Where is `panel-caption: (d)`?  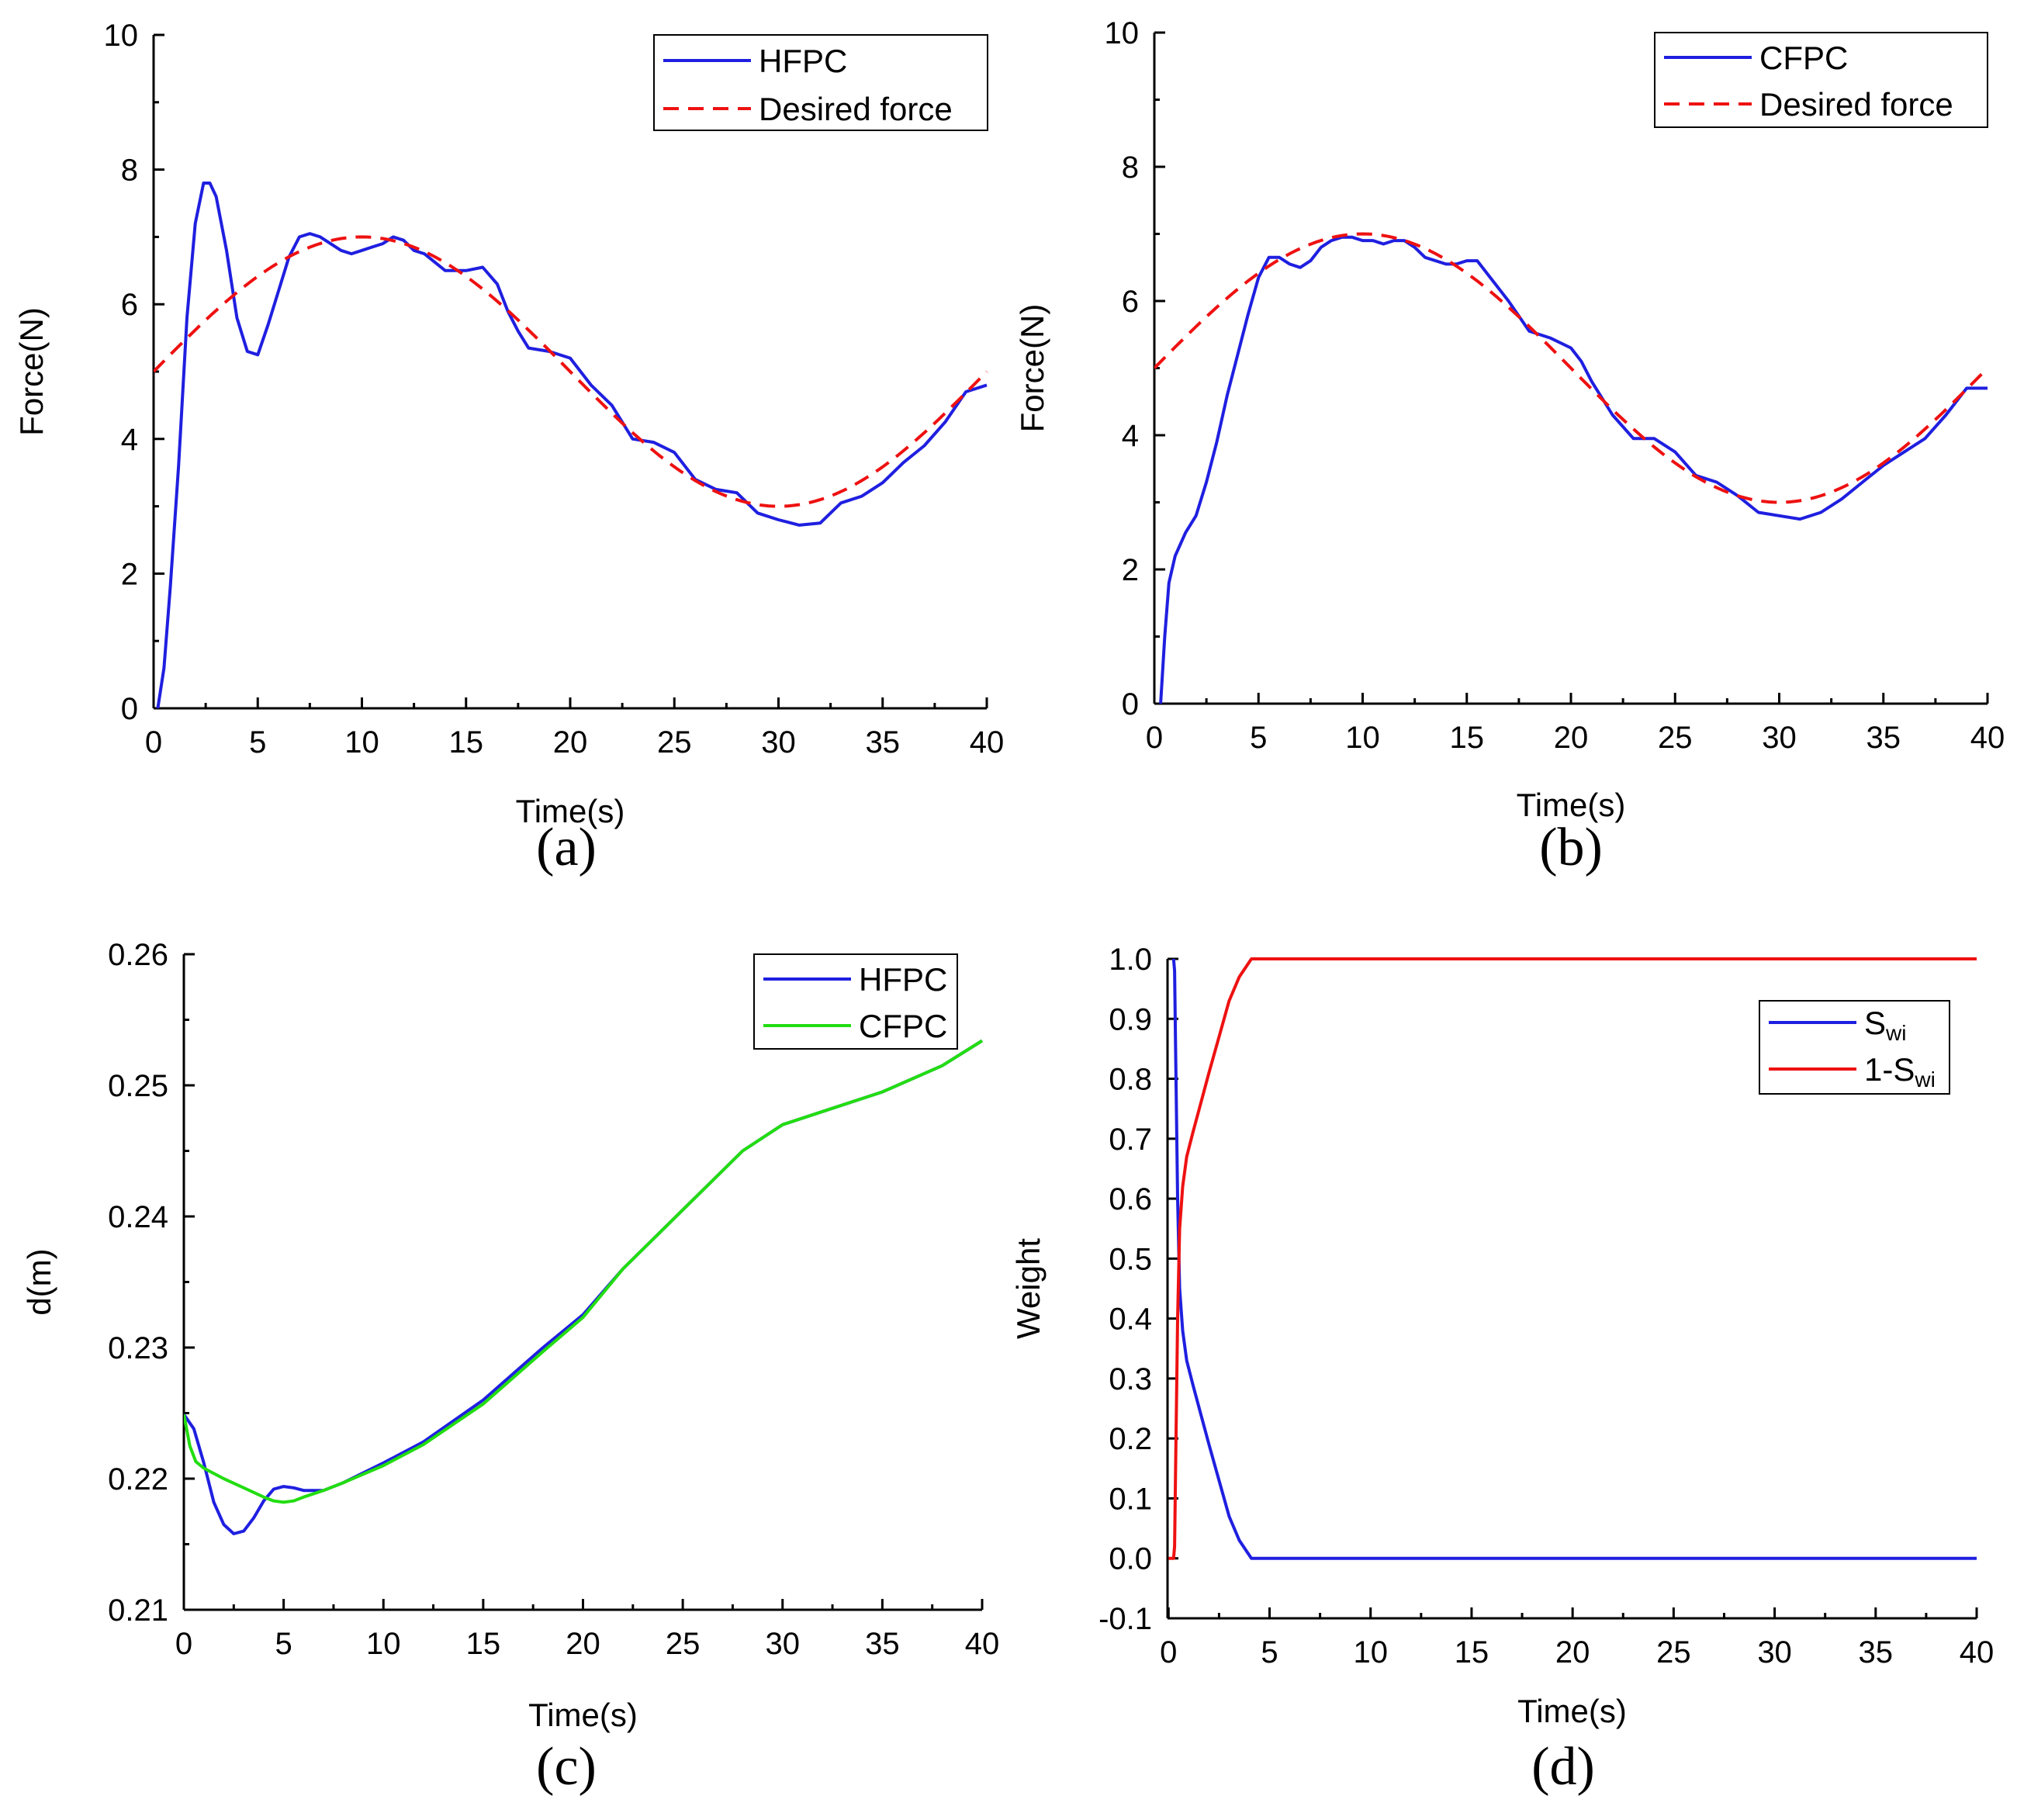 panel-caption: (d) is located at coordinates (1563, 1767).